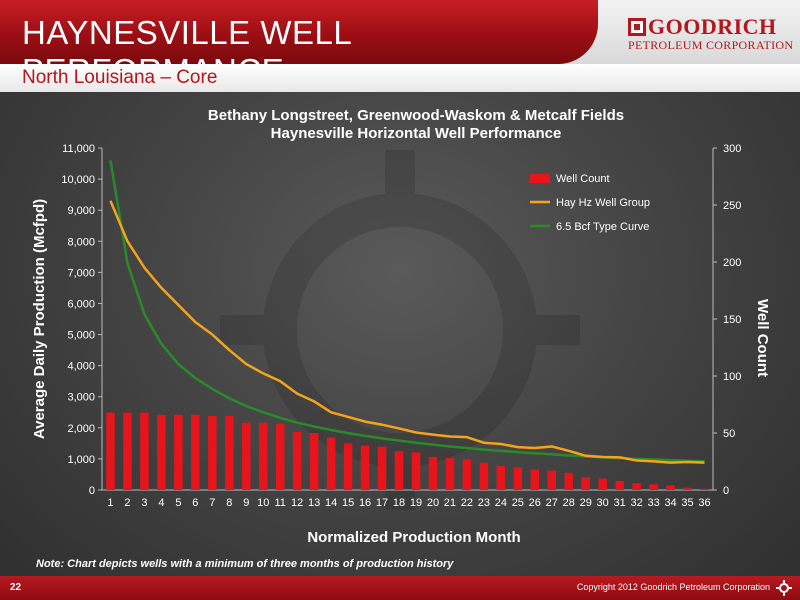 The width and height of the screenshot is (800, 600). What do you see at coordinates (400, 78) in the screenshot?
I see `subtitle-bar: North Louisiana – Core` at bounding box center [400, 78].